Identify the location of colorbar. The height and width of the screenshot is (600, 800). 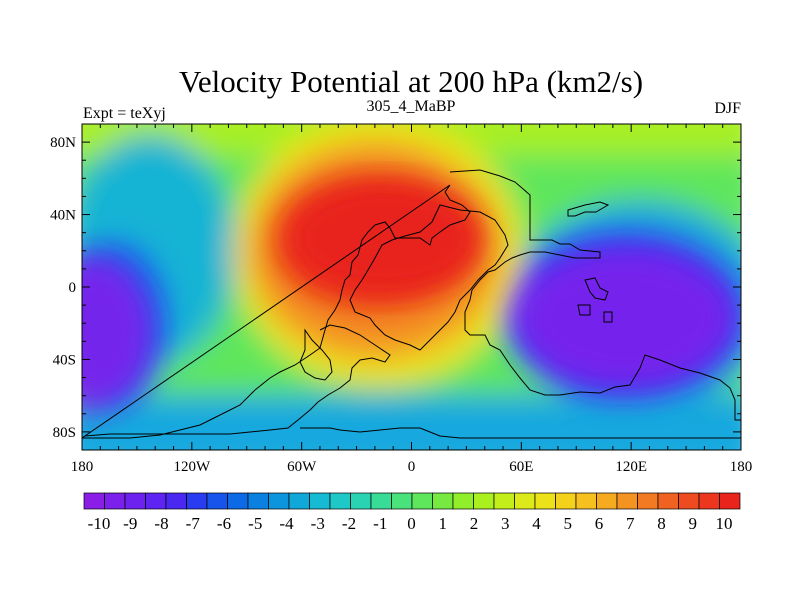
(412, 501).